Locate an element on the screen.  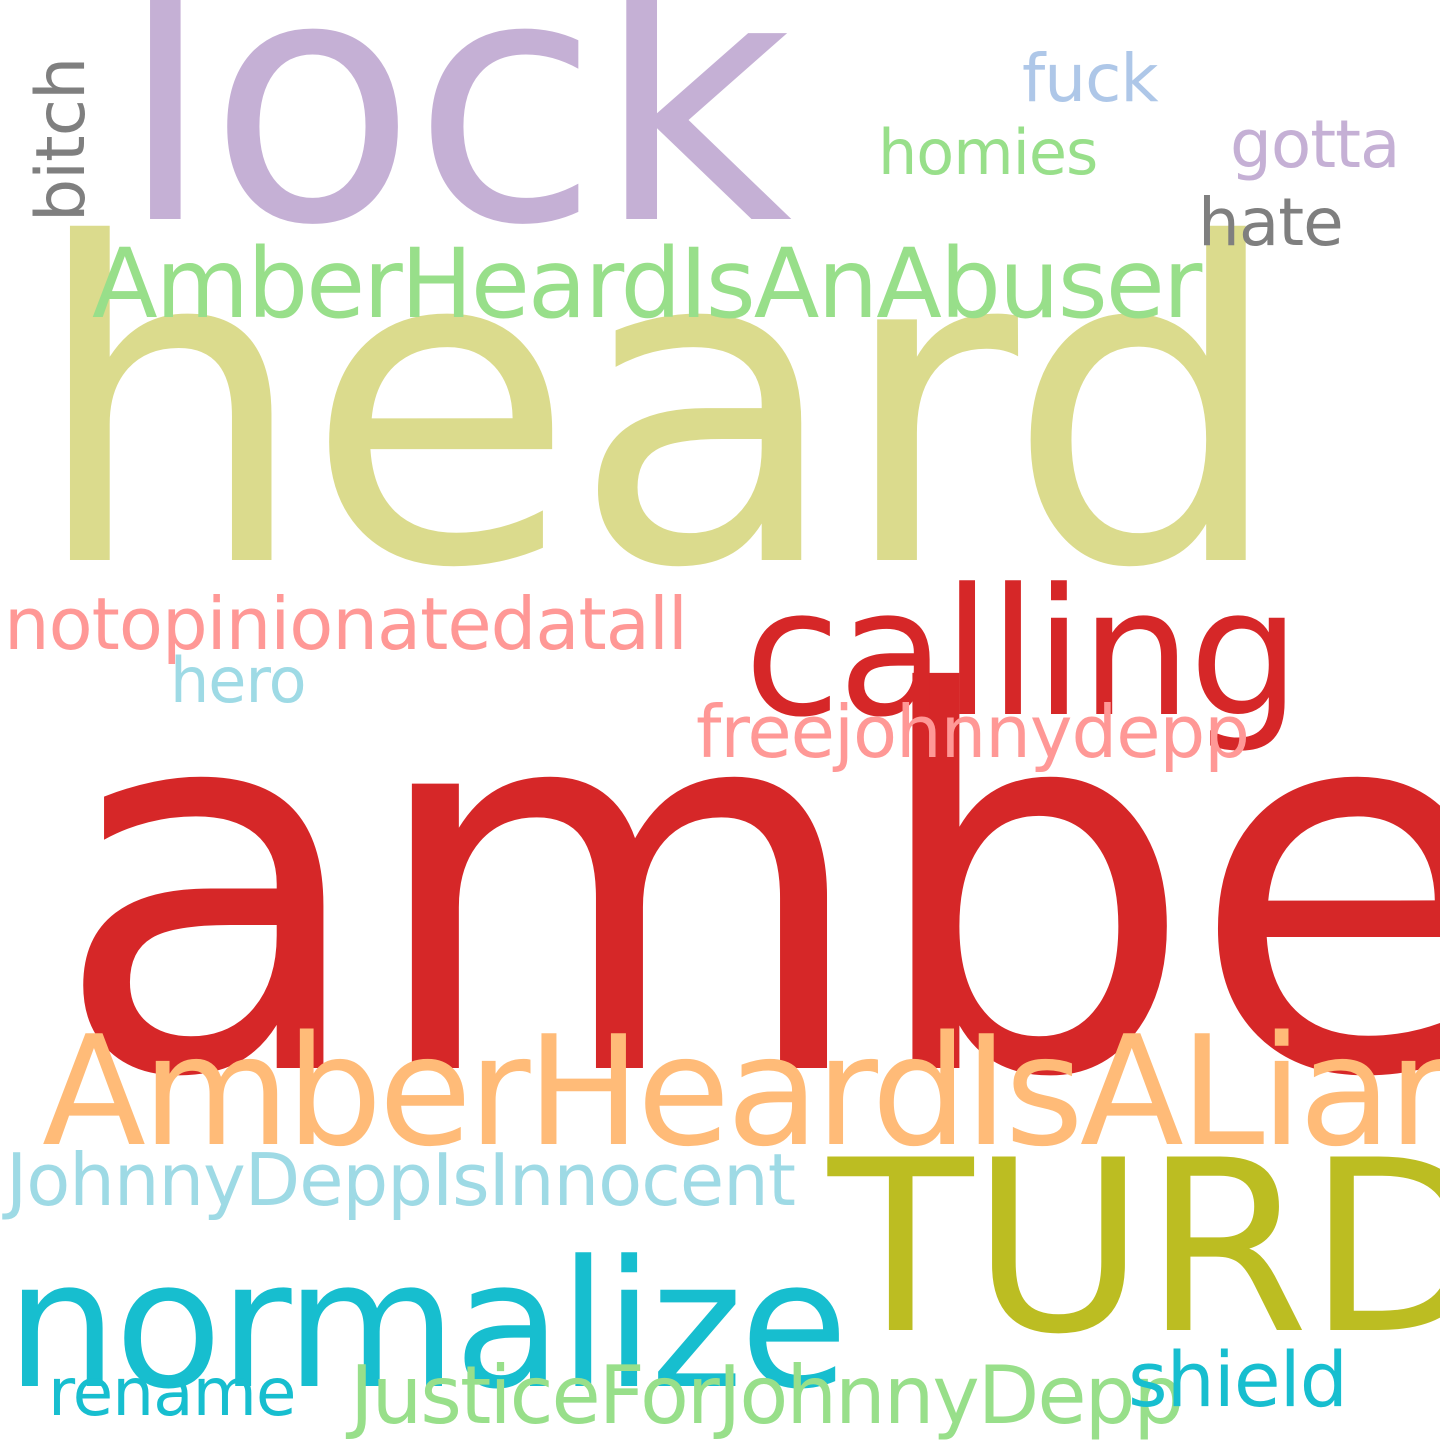
word-freejohnnydepp: freejohnnydepp is located at coordinates (973, 732).